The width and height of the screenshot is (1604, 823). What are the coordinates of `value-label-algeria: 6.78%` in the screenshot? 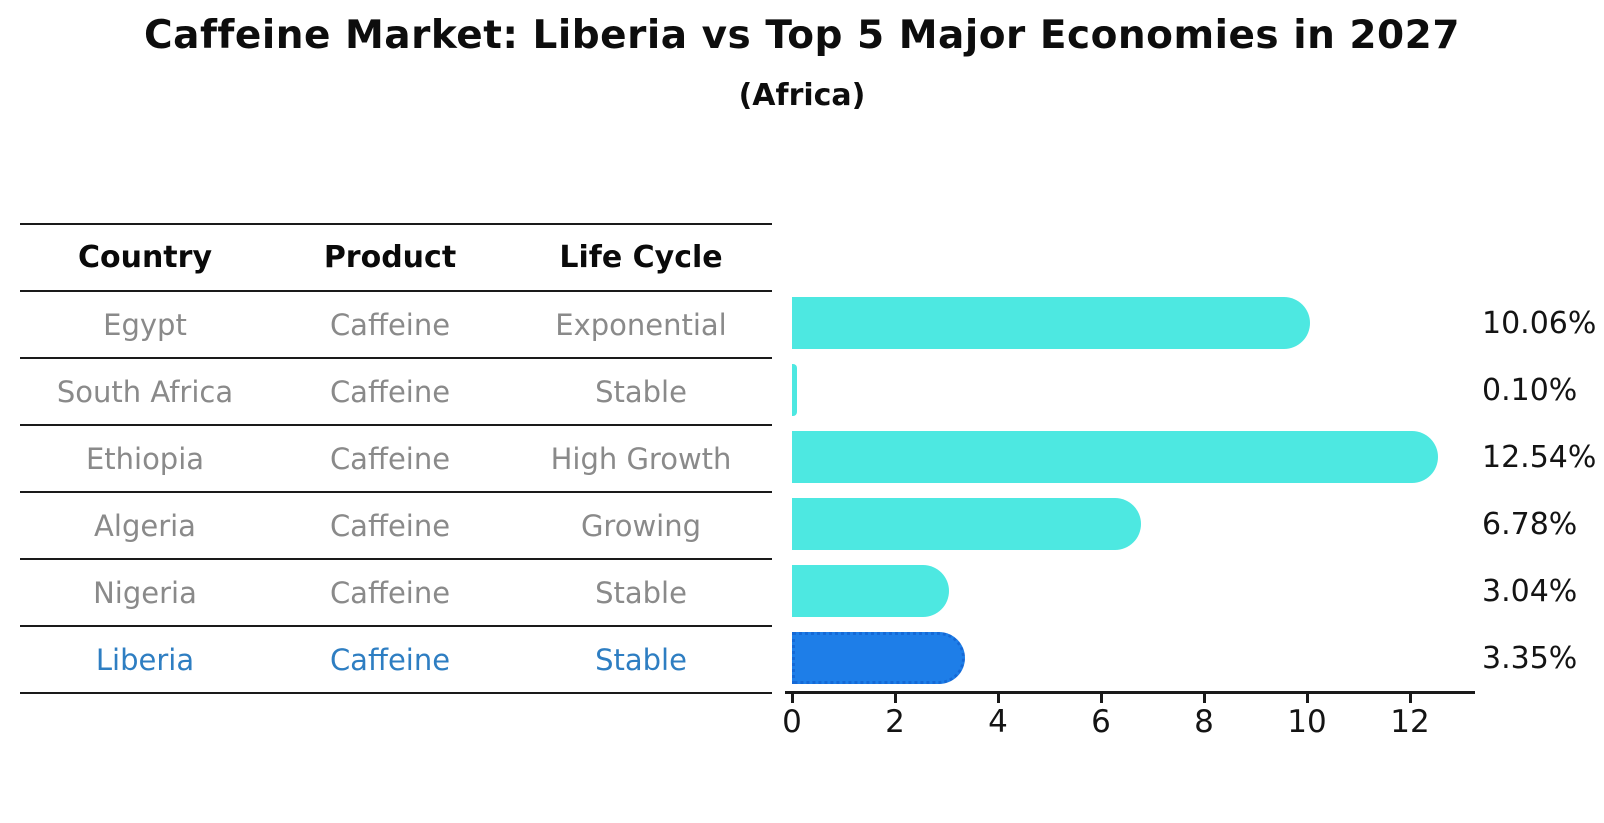 It's located at (1530, 524).